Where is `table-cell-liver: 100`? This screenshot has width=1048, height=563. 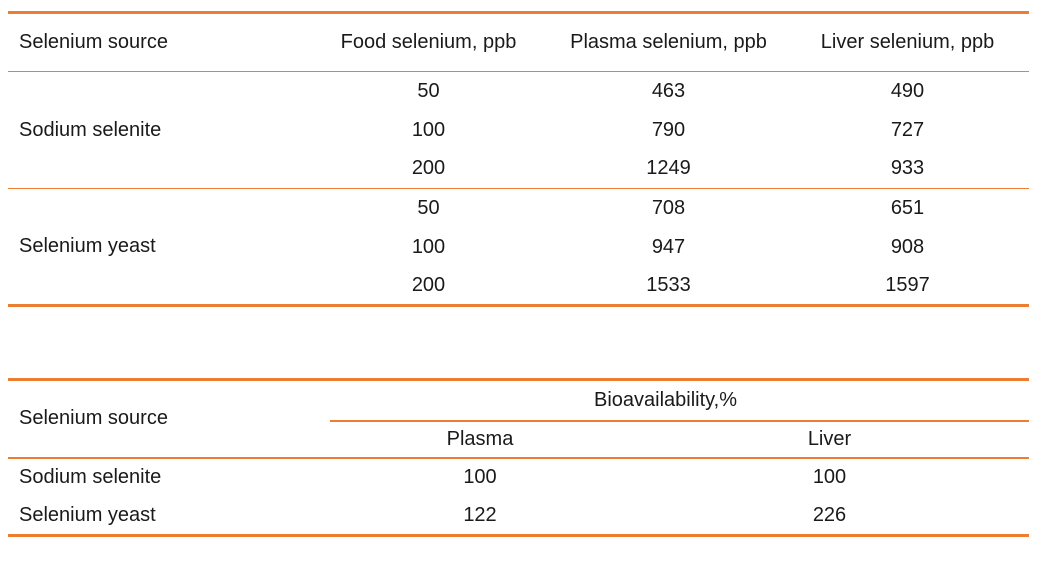 table-cell-liver: 100 is located at coordinates (829, 477).